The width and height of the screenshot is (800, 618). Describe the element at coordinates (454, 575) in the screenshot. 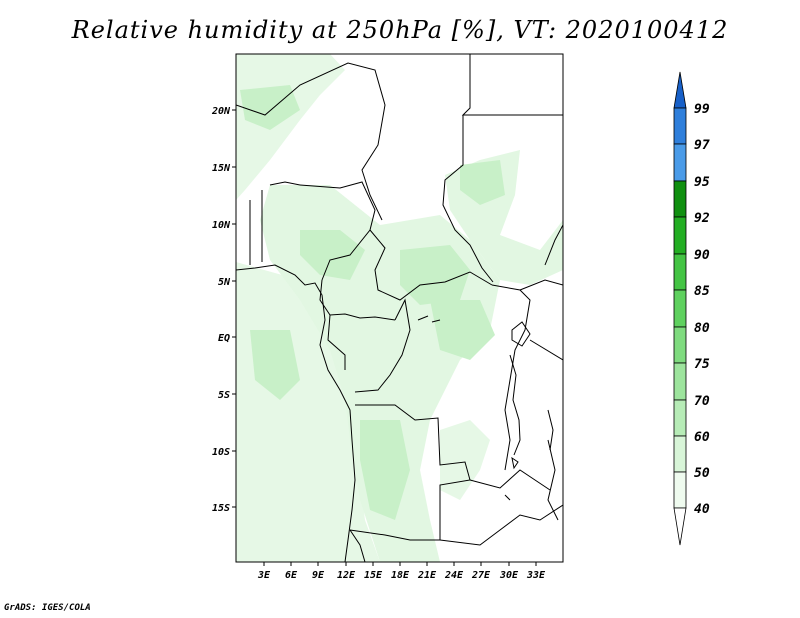

I see `lon-label-24e: 24E` at that location.